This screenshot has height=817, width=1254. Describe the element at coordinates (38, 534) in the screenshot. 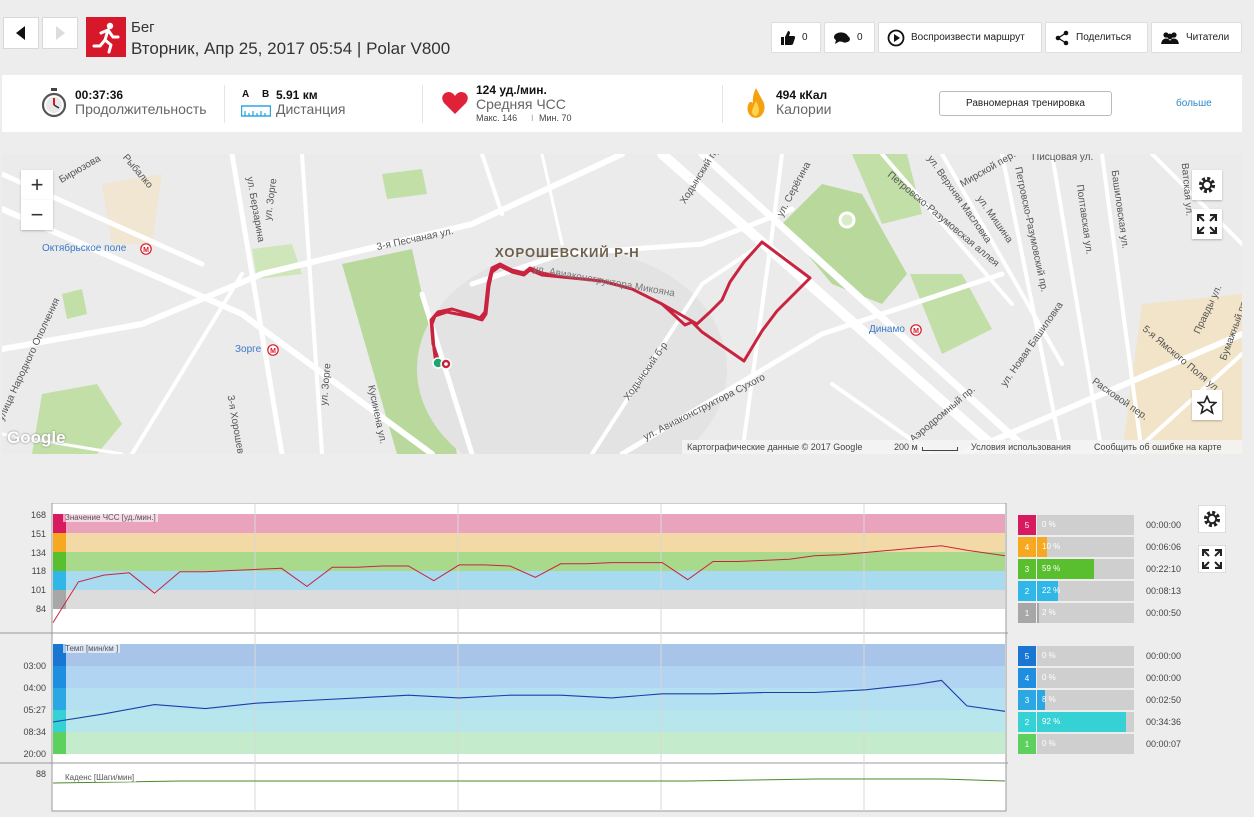

I see `hr-tick: 151` at that location.